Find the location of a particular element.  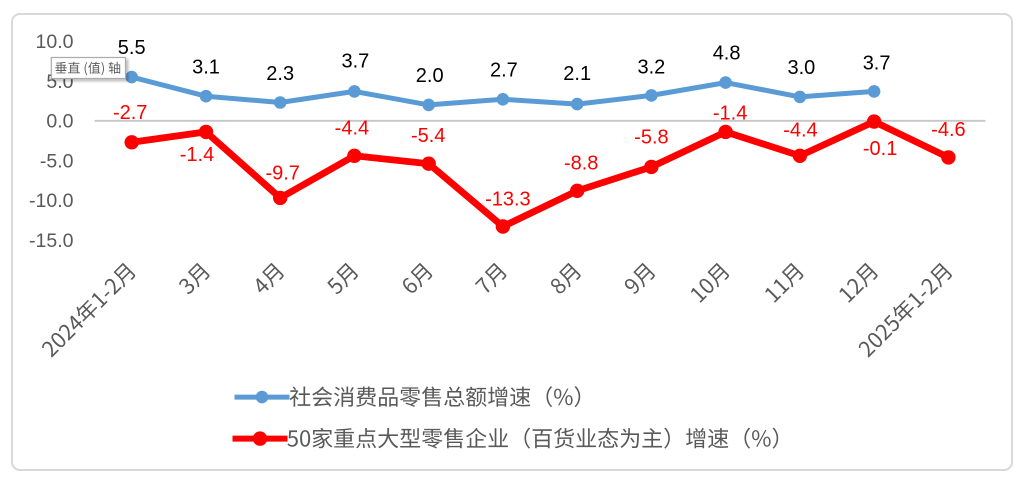

svg-text: 2.1 is located at coordinates (577, 74).